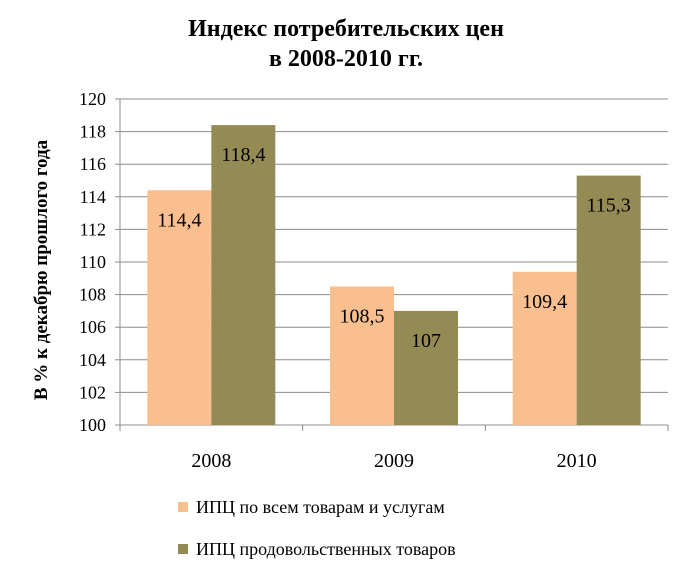 Image resolution: width=692 pixels, height=580 pixels. Describe the element at coordinates (93, 164) in the screenshot. I see `y-tick-label: 116` at that location.